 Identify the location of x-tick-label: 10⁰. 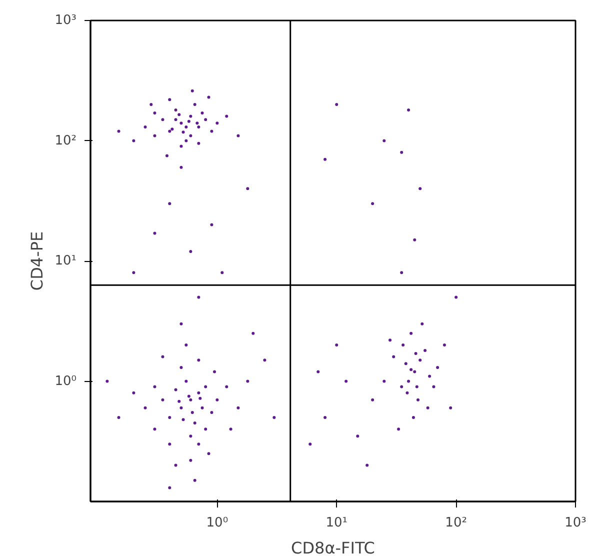
(217, 523).